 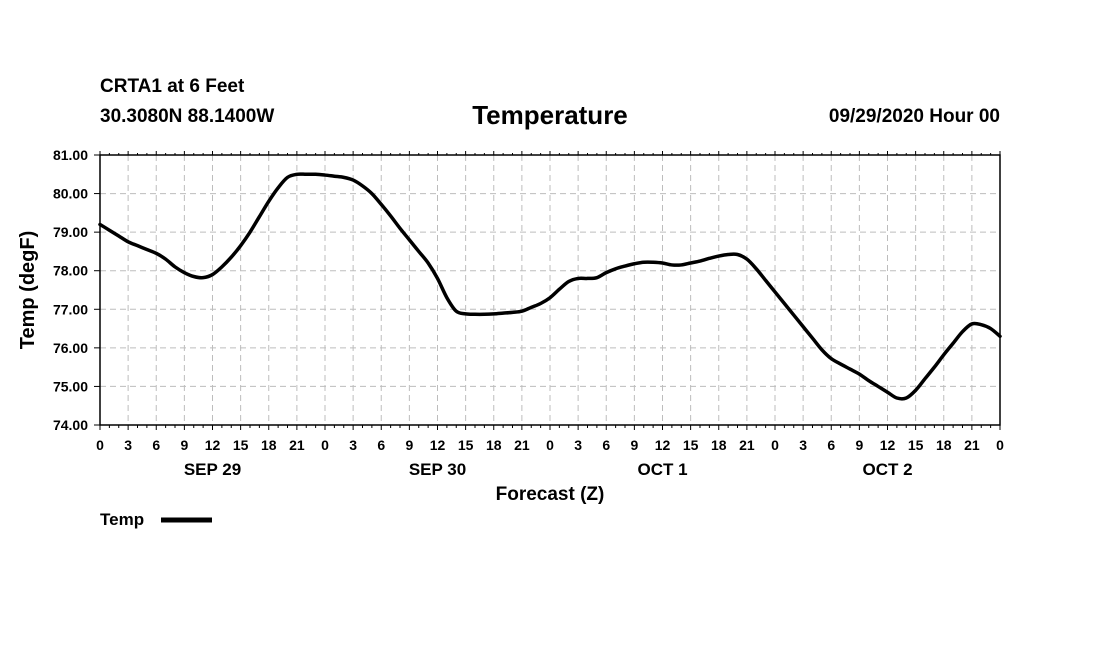 What do you see at coordinates (212, 469) in the screenshot?
I see `day-label: SEP 29` at bounding box center [212, 469].